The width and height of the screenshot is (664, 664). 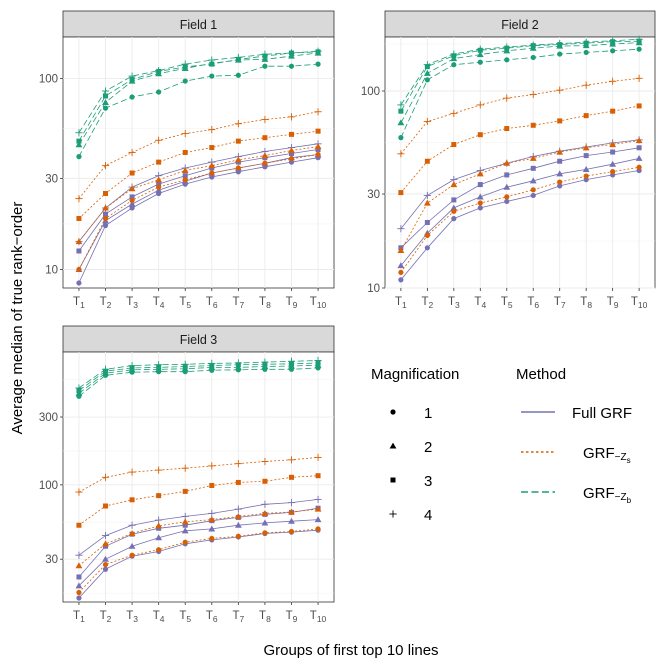 I want to click on x-tick-label: T10, so click(x=318, y=617).